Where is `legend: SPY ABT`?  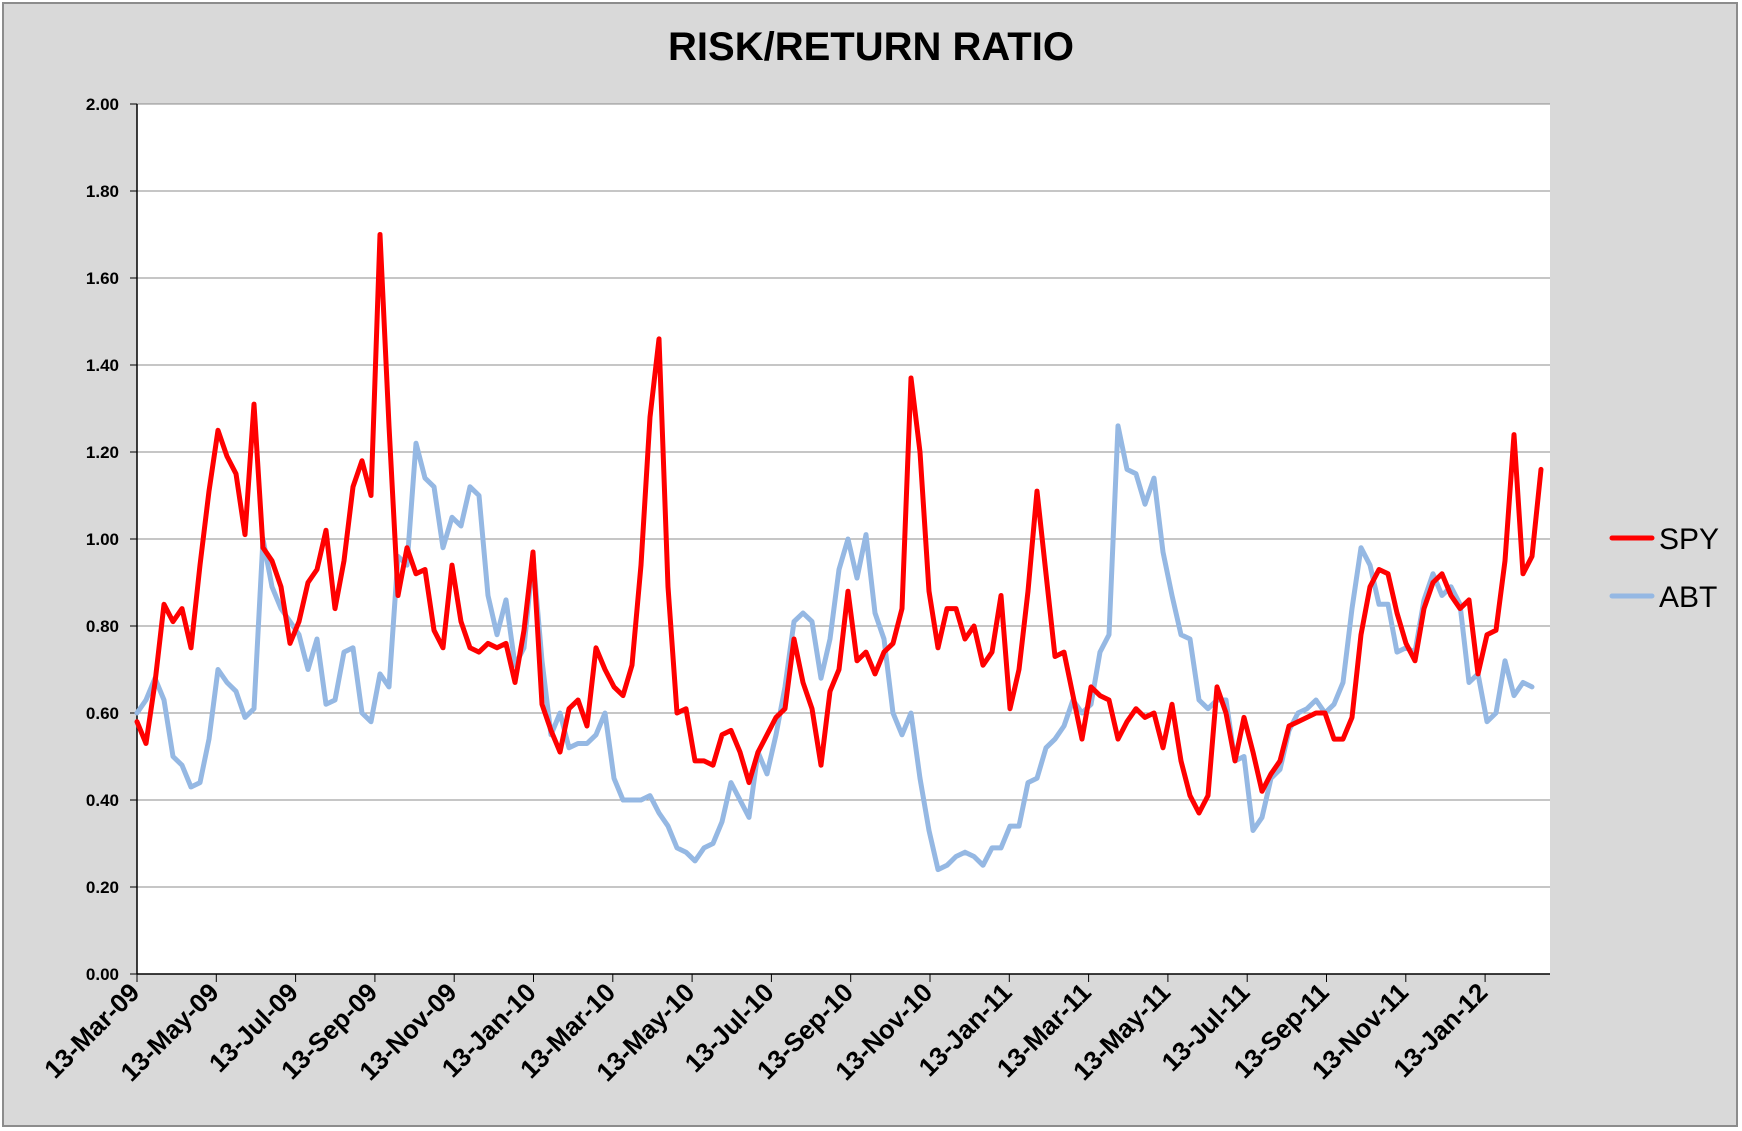
legend: SPY ABT is located at coordinates (1664, 568).